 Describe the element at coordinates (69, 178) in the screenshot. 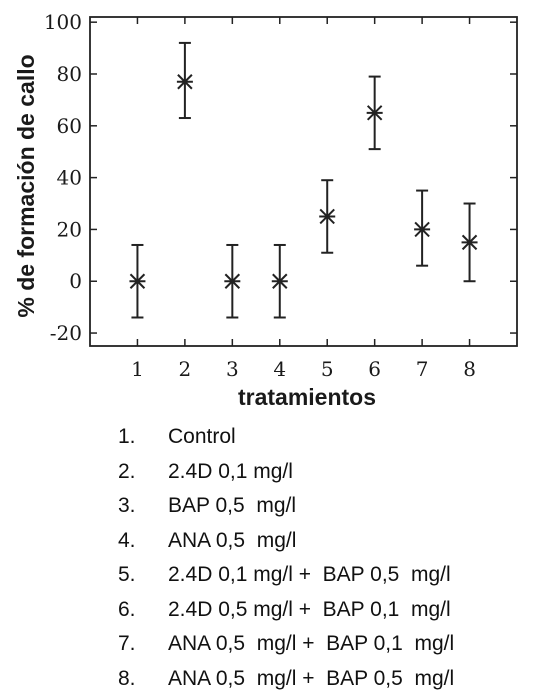

I see `y-tick-label: 40` at that location.